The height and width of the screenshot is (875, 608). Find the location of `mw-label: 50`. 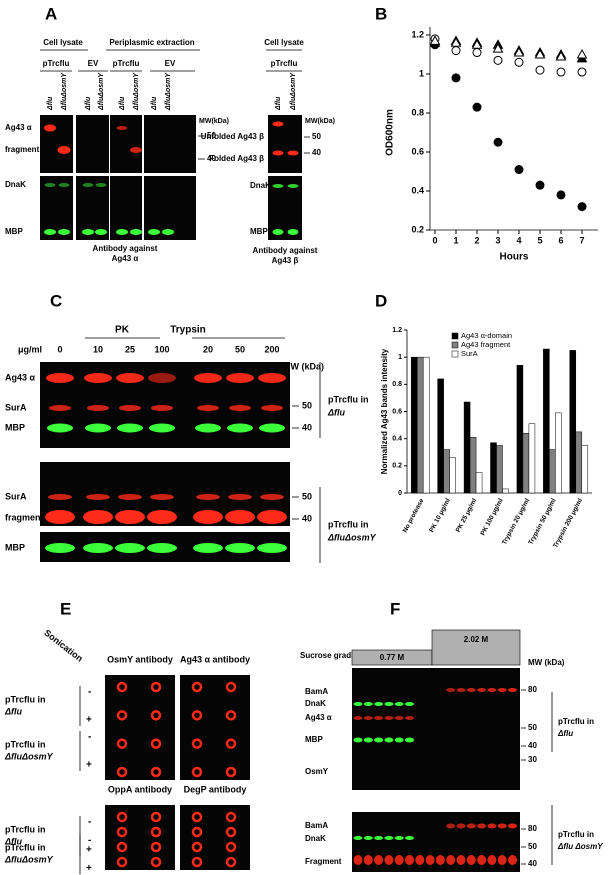

mw-label: 50 is located at coordinates (532, 846).